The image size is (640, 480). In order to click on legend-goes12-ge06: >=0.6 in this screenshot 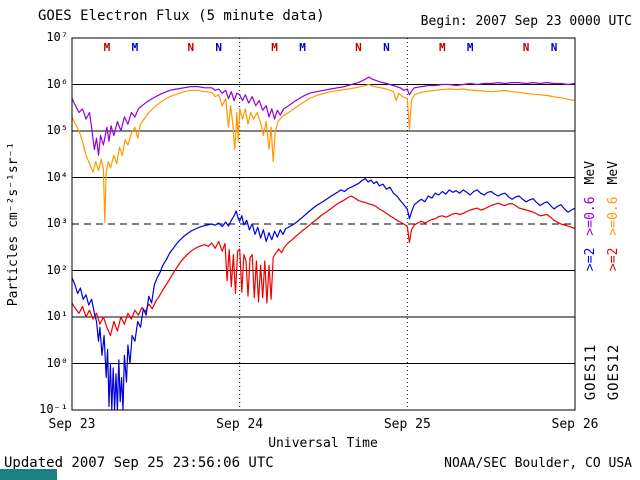, I will do `click(613, 216)`.